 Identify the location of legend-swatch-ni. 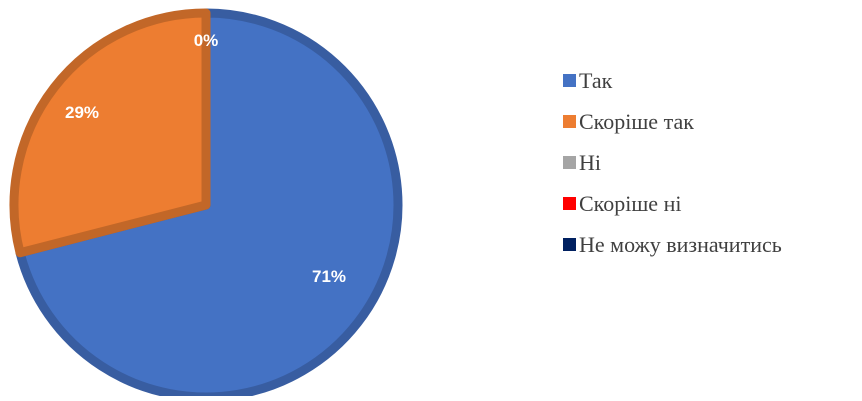
(569, 162).